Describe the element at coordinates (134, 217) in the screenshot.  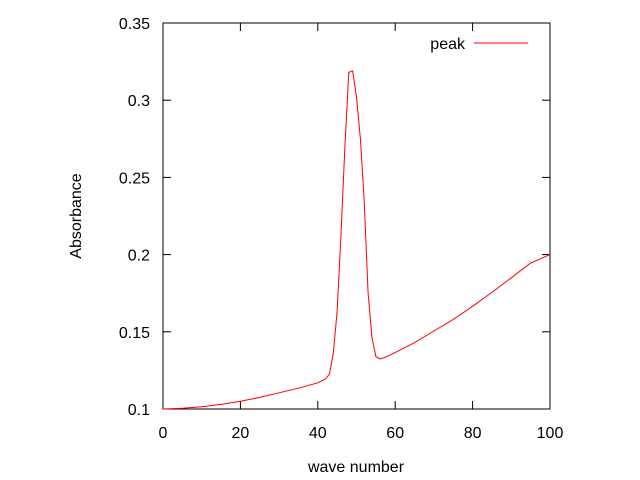
I see `y-tick-labels: 0.1 0.15 0.2 0.25 0.3 0.35` at that location.